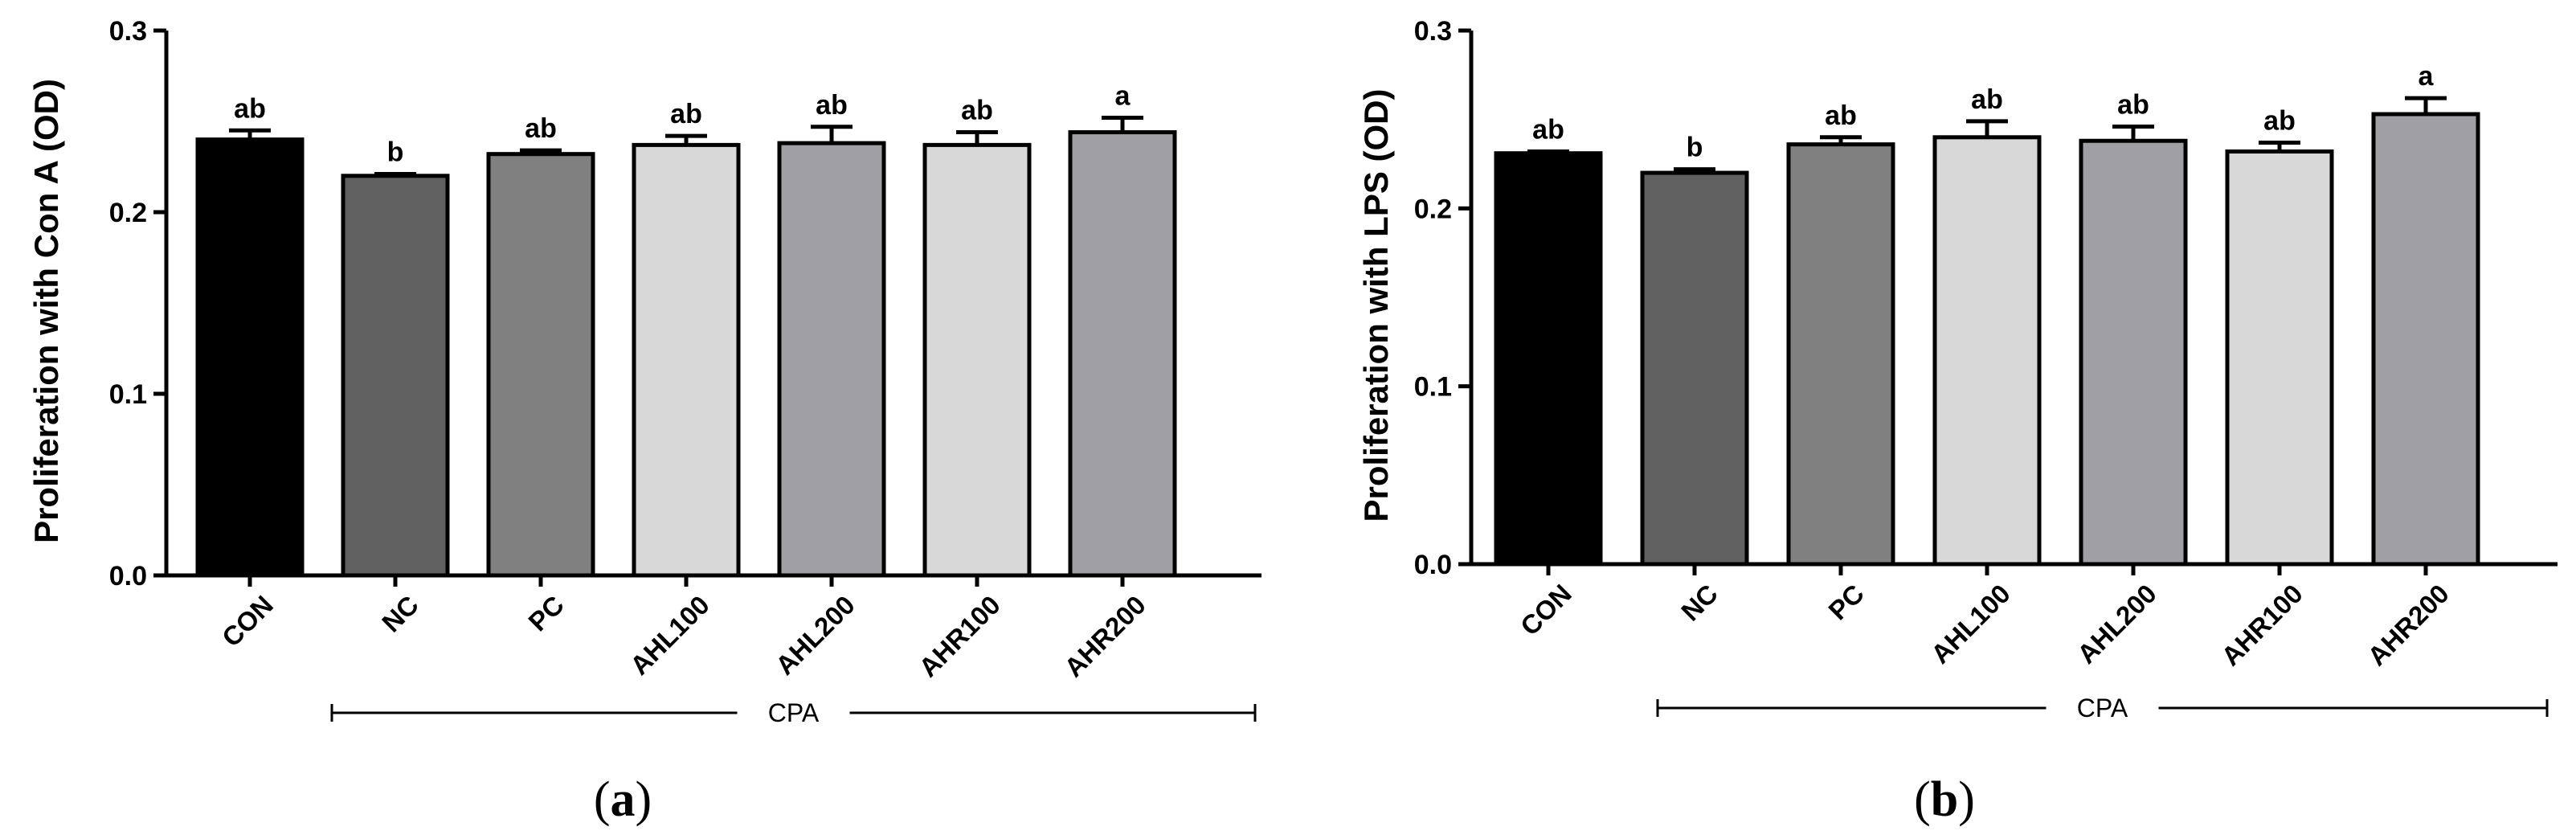 This screenshot has width=2576, height=839. I want to click on panel-letter: b, so click(1944, 799).